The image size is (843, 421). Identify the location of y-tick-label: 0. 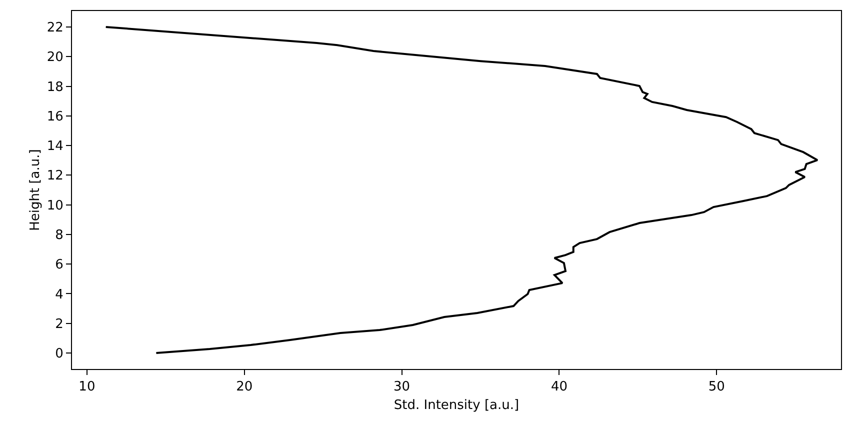
(59, 354).